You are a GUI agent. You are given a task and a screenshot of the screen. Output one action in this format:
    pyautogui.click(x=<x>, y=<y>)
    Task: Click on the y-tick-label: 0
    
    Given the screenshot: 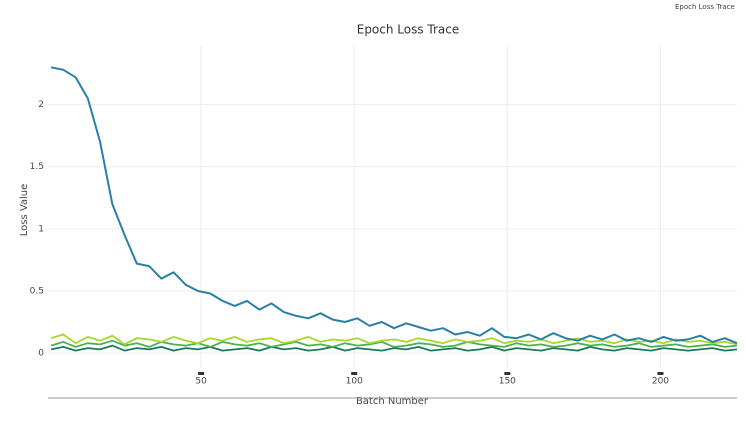 What is the action you would take?
    pyautogui.click(x=41, y=354)
    